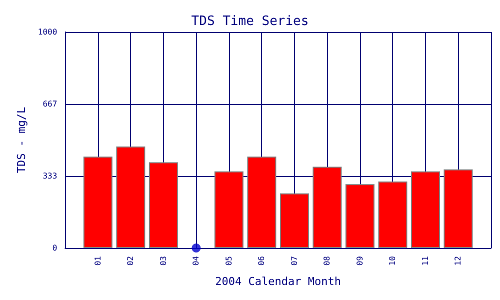 This screenshot has width=500, height=300. I want to click on x-tick-label: 11, so click(425, 261).